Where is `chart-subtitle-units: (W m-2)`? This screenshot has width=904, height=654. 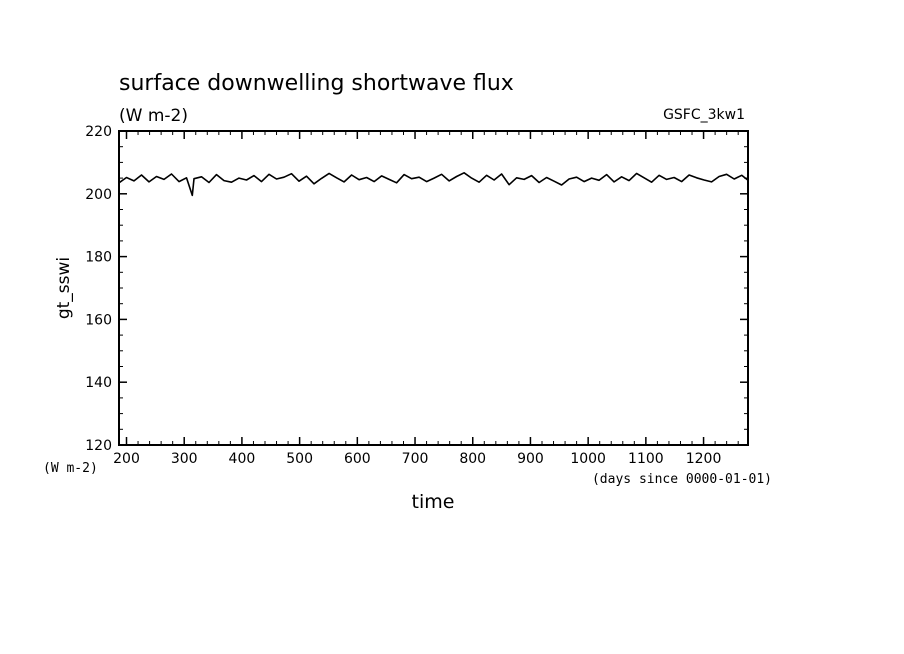 chart-subtitle-units: (W m-2) is located at coordinates (153, 116).